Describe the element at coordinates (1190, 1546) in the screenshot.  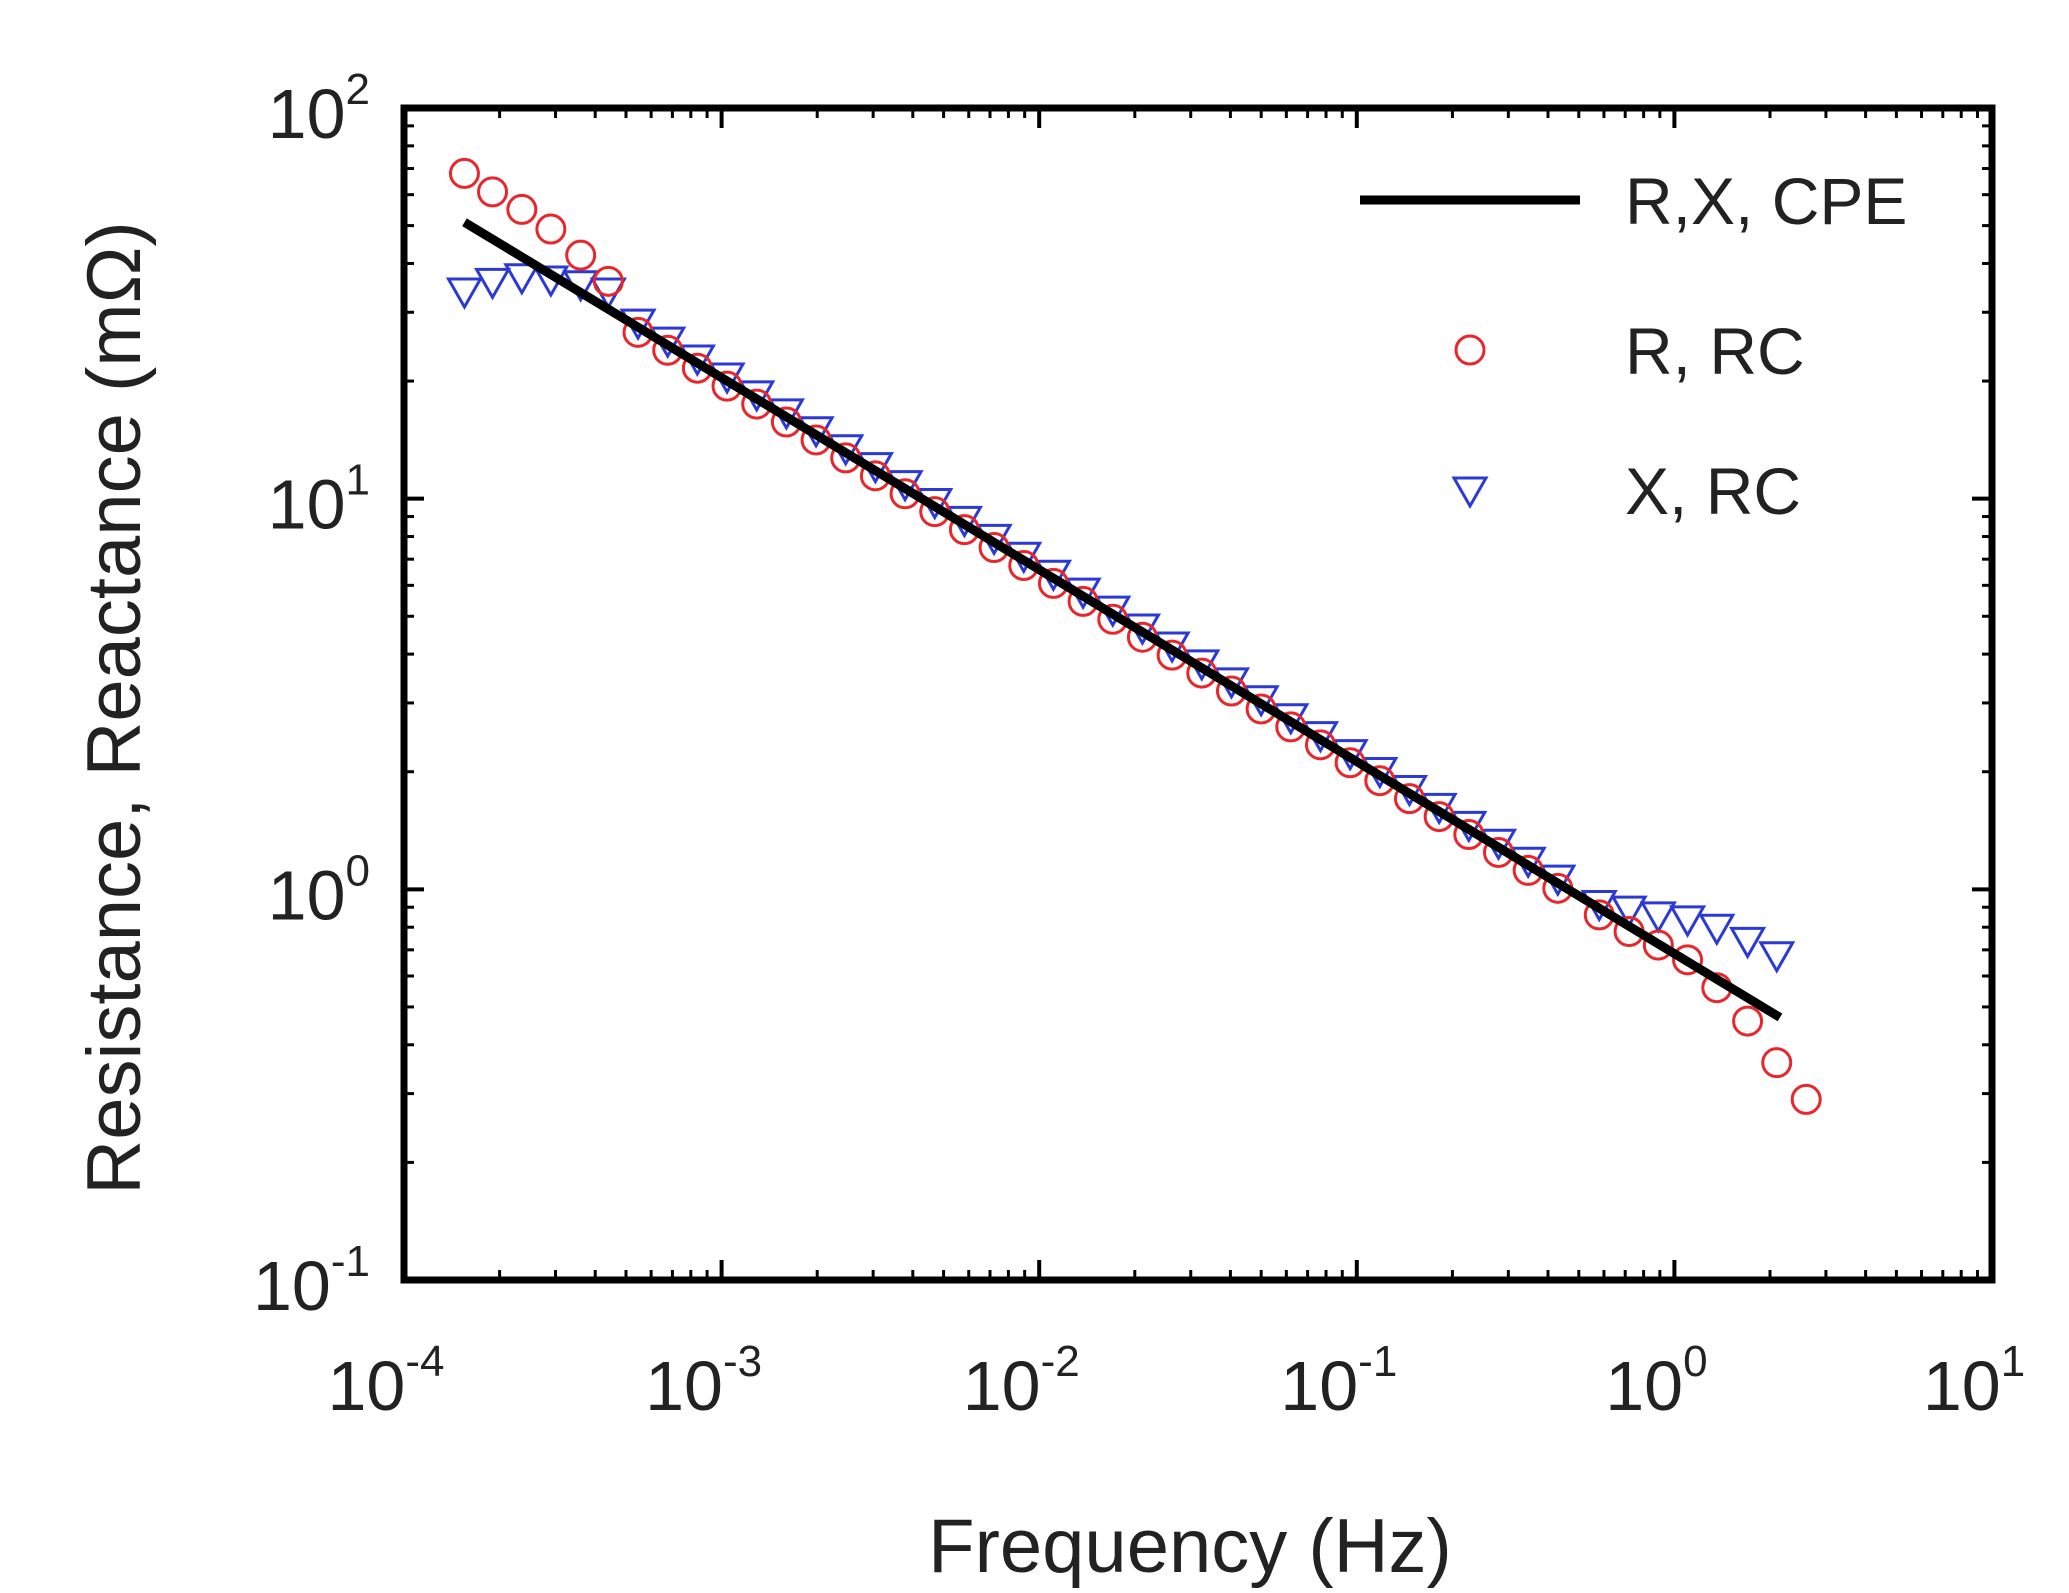
I see `x-axis-label: Frequency (Hz)` at that location.